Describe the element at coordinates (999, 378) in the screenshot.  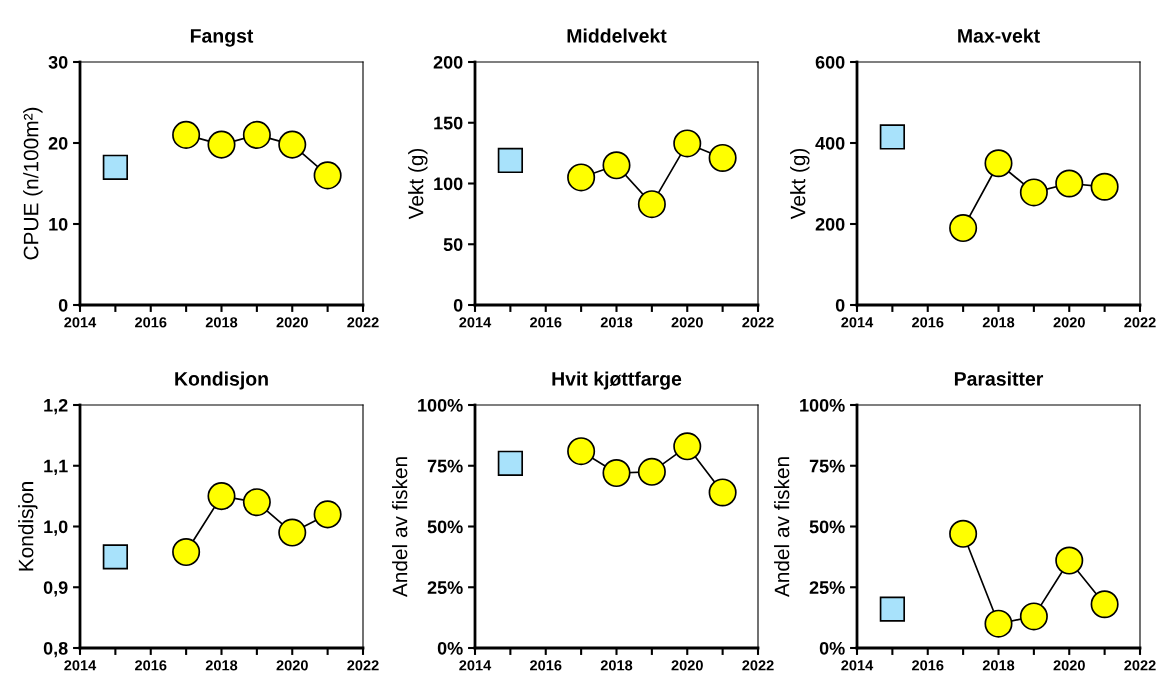
I see `chart-title: Parasitter` at that location.